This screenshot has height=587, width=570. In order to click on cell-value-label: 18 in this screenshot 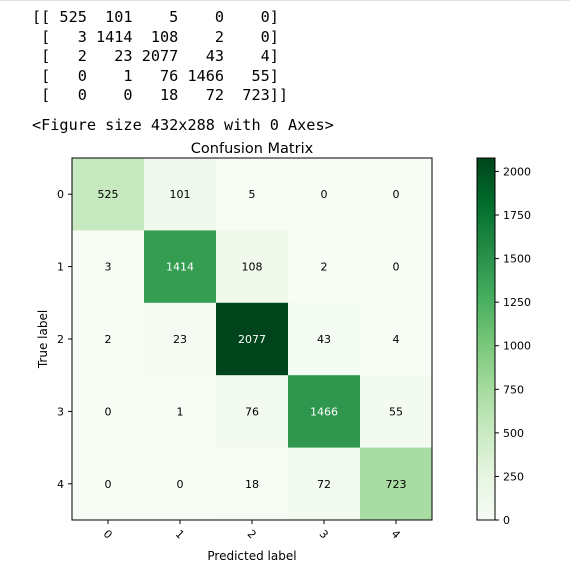, I will do `click(252, 484)`.